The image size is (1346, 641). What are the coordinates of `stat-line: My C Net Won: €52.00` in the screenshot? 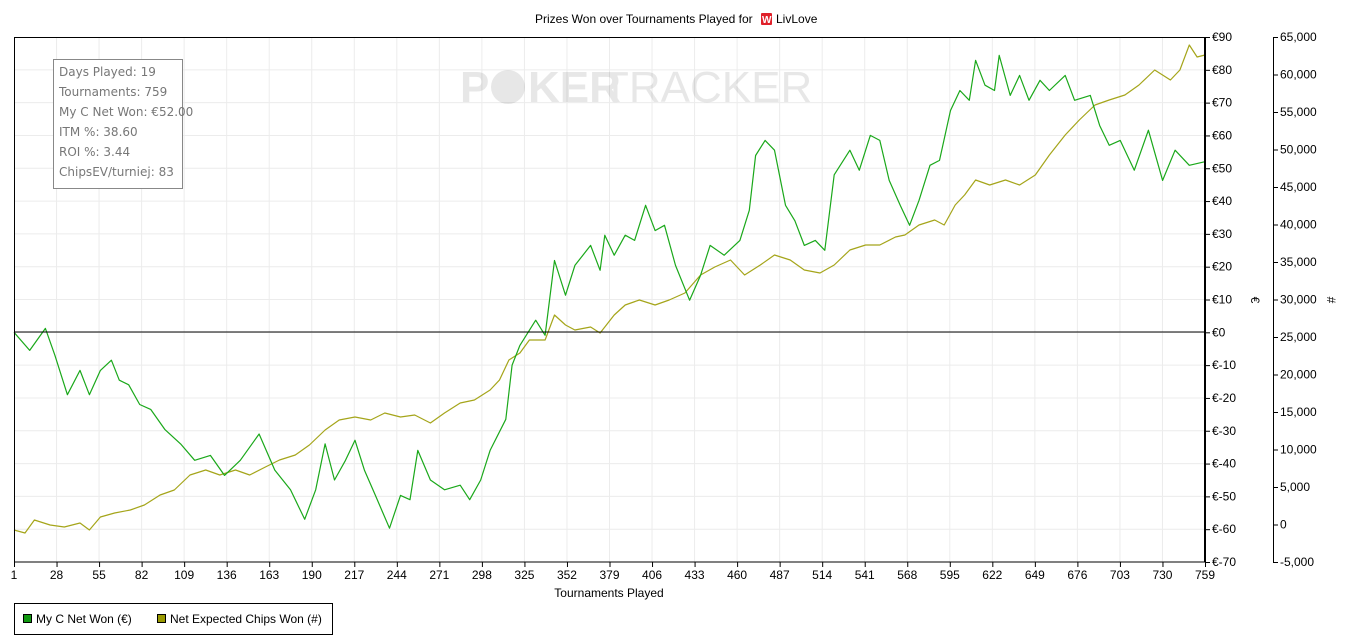 It's located at (126, 112).